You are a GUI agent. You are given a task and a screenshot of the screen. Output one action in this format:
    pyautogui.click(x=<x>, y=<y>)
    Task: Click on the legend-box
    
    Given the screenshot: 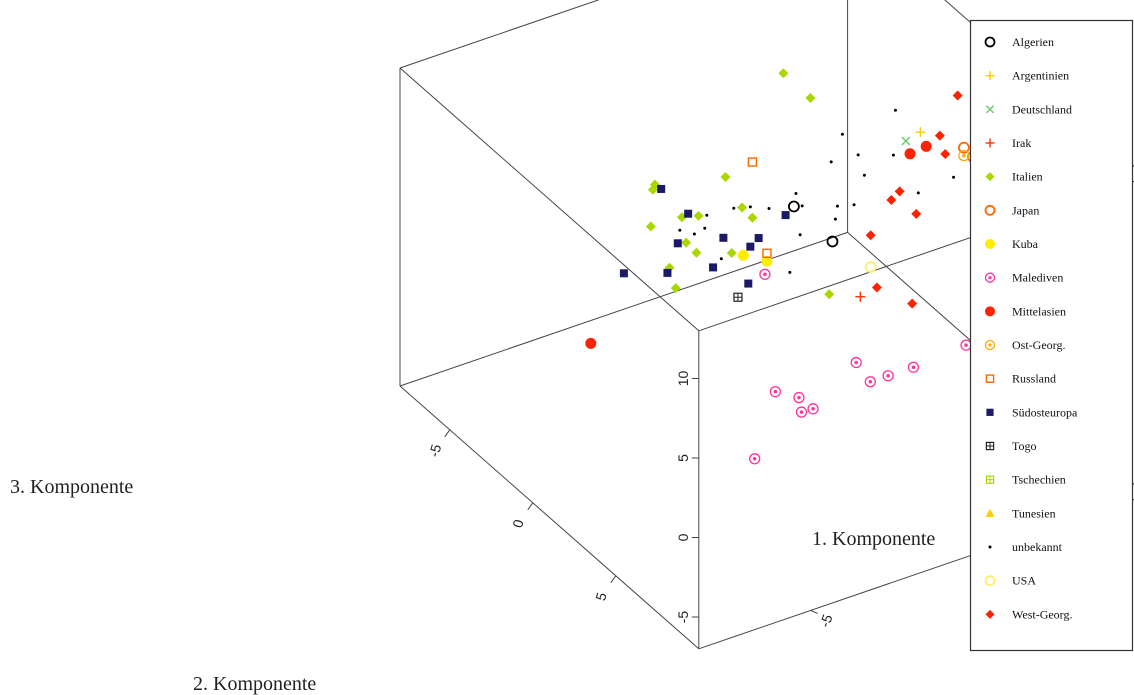 What is the action you would take?
    pyautogui.click(x=1051, y=335)
    